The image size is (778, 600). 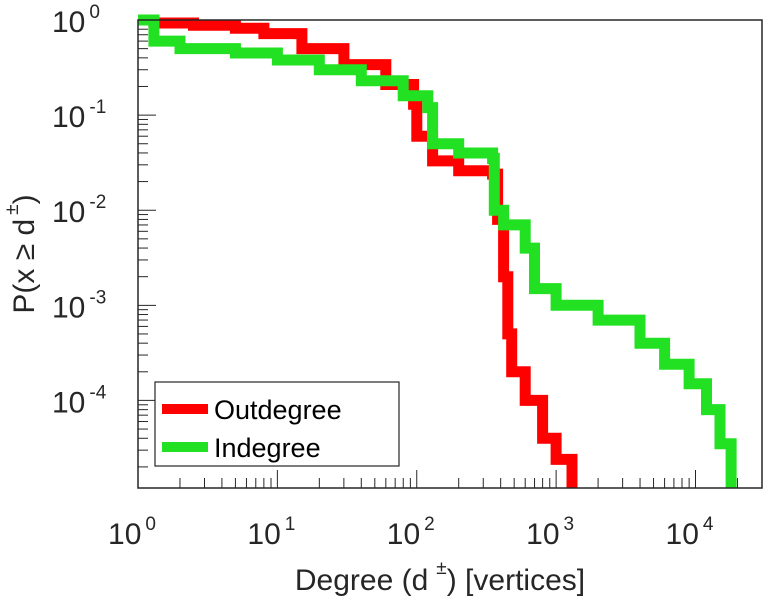 I want to click on x-tick-label: 10 2, so click(x=411, y=532).